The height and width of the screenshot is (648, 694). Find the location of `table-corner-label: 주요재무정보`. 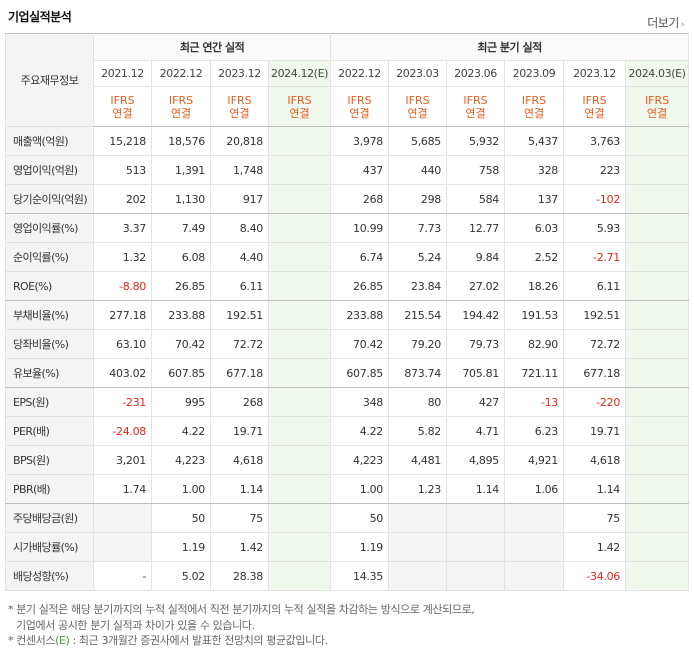

table-corner-label: 주요재무정보 is located at coordinates (49, 80).